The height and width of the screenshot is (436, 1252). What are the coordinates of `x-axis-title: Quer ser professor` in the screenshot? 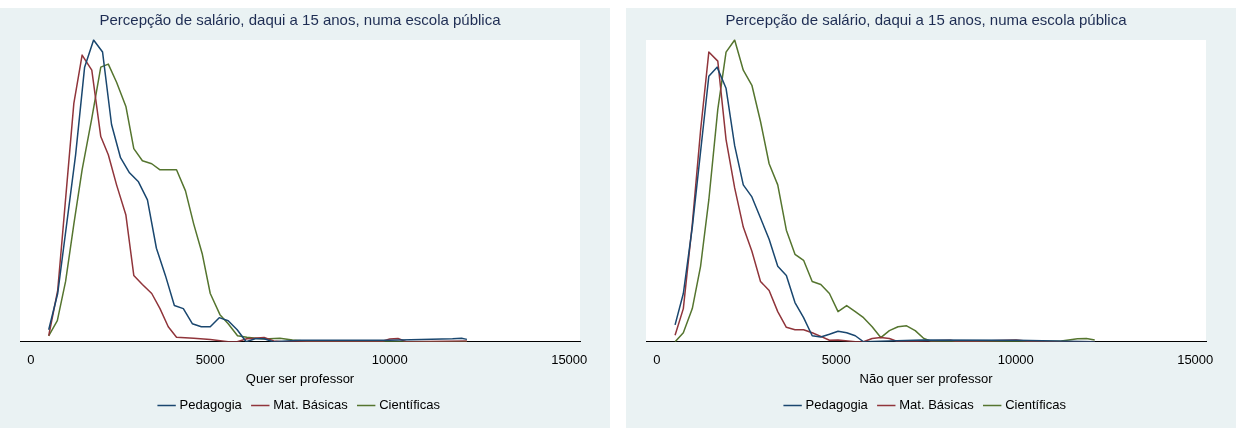 It's located at (300, 378).